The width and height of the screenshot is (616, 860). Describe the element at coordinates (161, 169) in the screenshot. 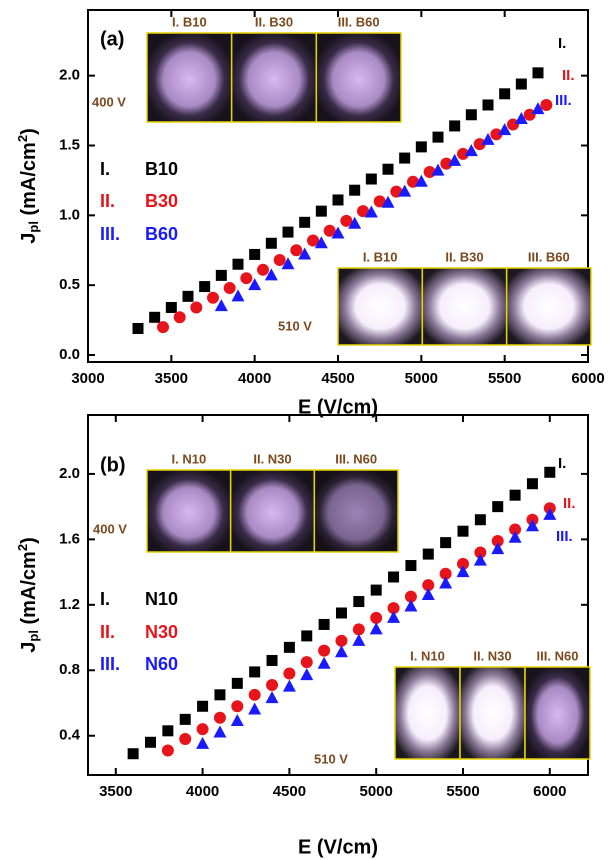

I see `legend-label: B10` at that location.